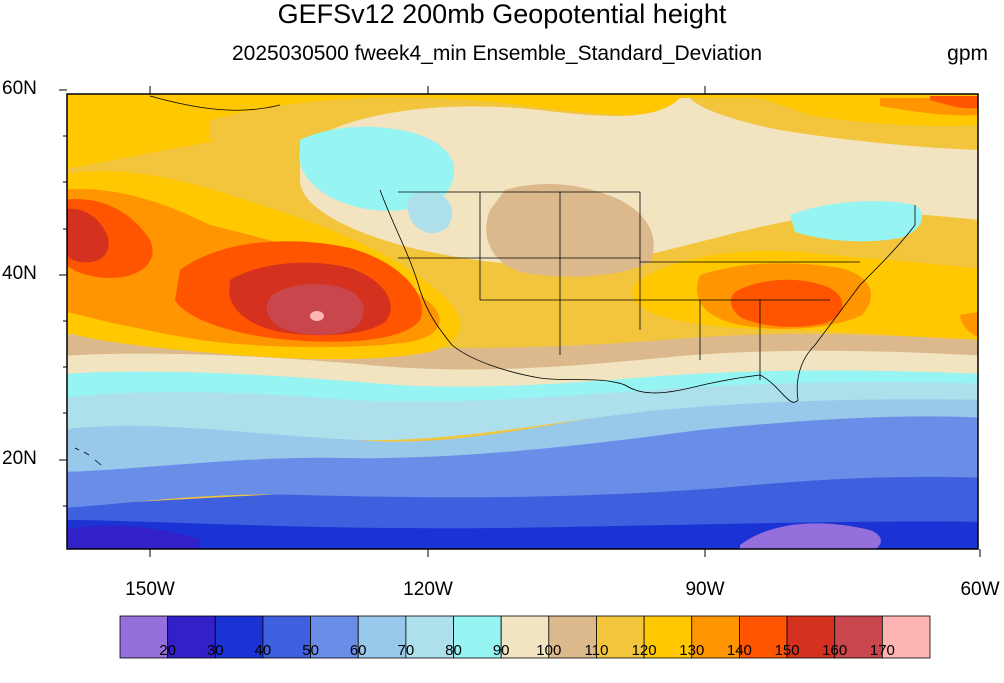  Describe the element at coordinates (549, 650) in the screenshot. I see `colorbar-label: 100` at that location.